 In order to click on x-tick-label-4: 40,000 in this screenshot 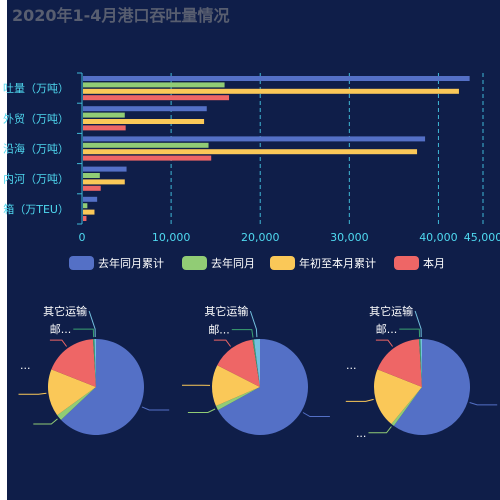, I will do `click(438, 237)`.